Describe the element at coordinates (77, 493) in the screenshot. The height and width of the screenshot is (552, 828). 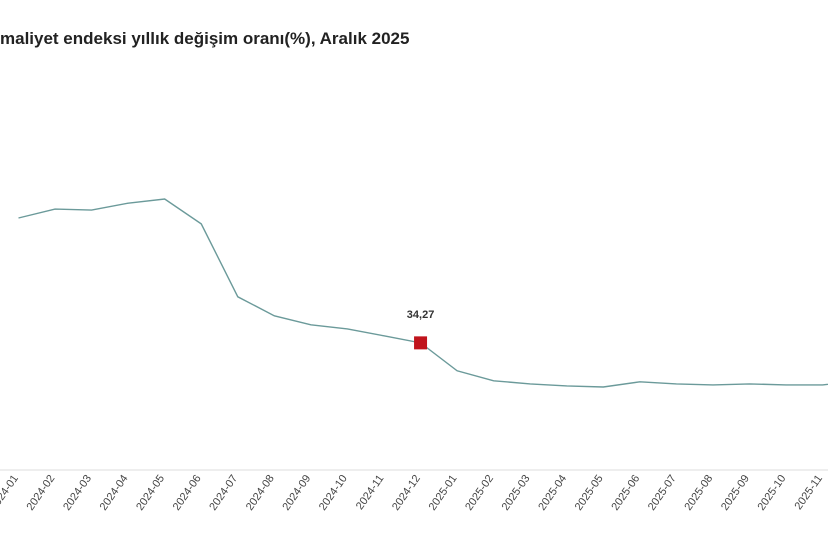
I see `x-tick-label: 2024-03` at that location.